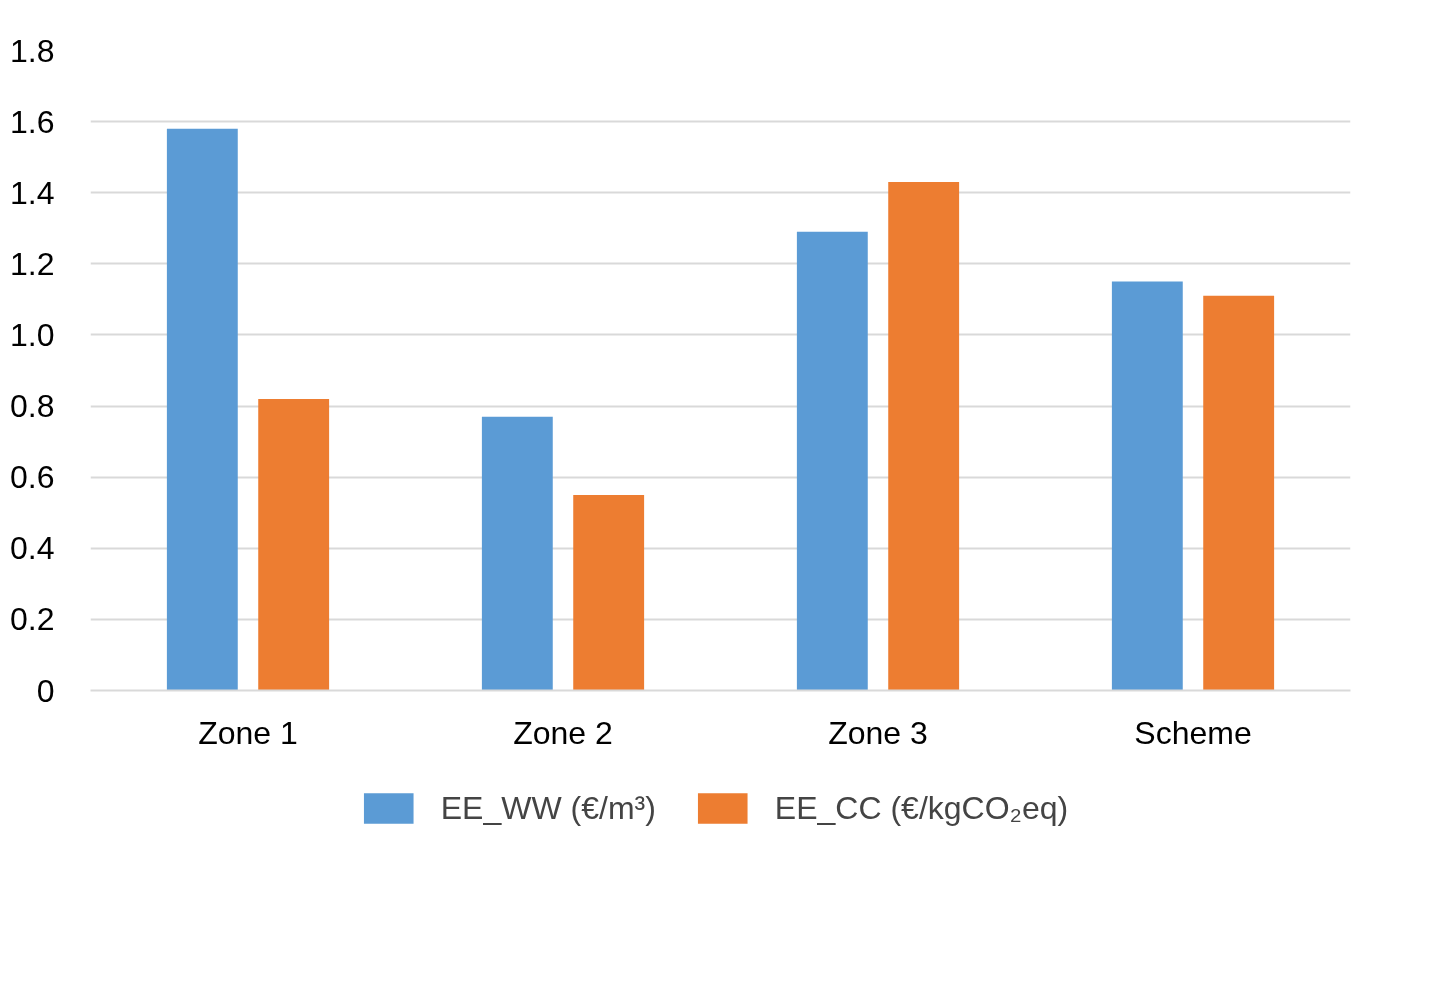 Image resolution: width=1456 pixels, height=1005 pixels. I want to click on y-tick-label: 1.8, so click(32, 50).